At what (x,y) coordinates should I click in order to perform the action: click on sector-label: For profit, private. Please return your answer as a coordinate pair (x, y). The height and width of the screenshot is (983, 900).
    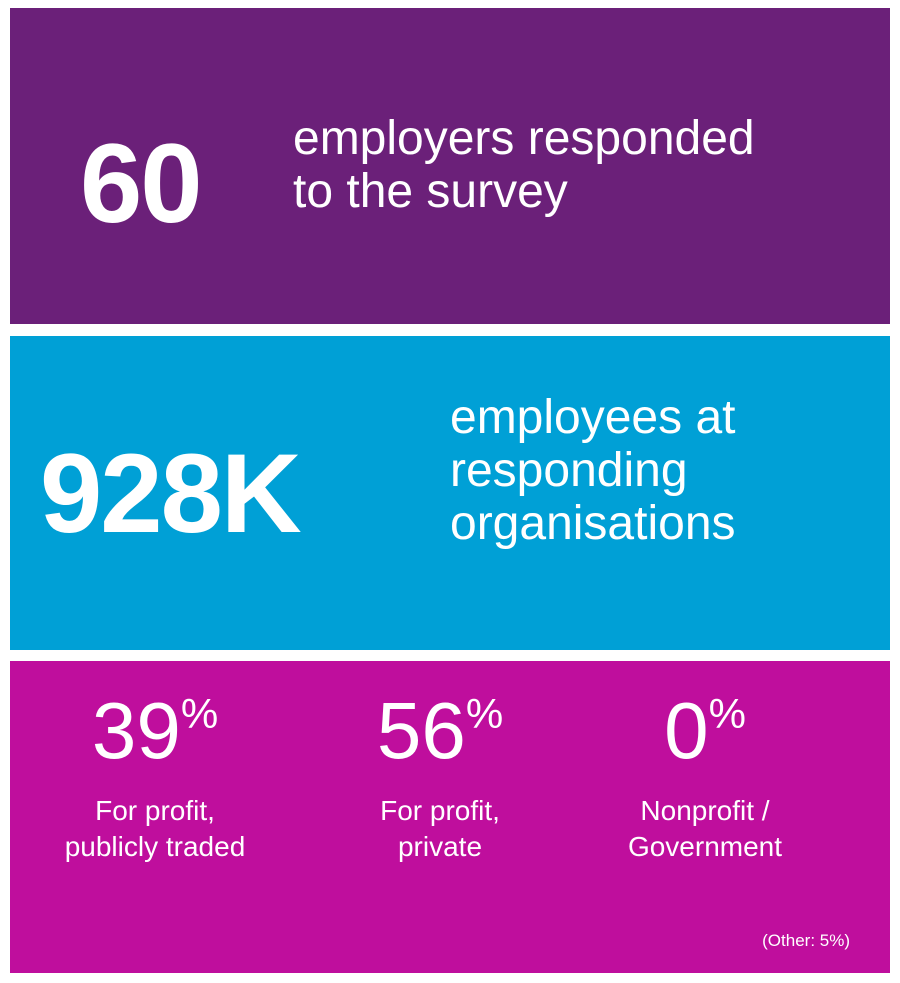
    Looking at the image, I should click on (440, 829).